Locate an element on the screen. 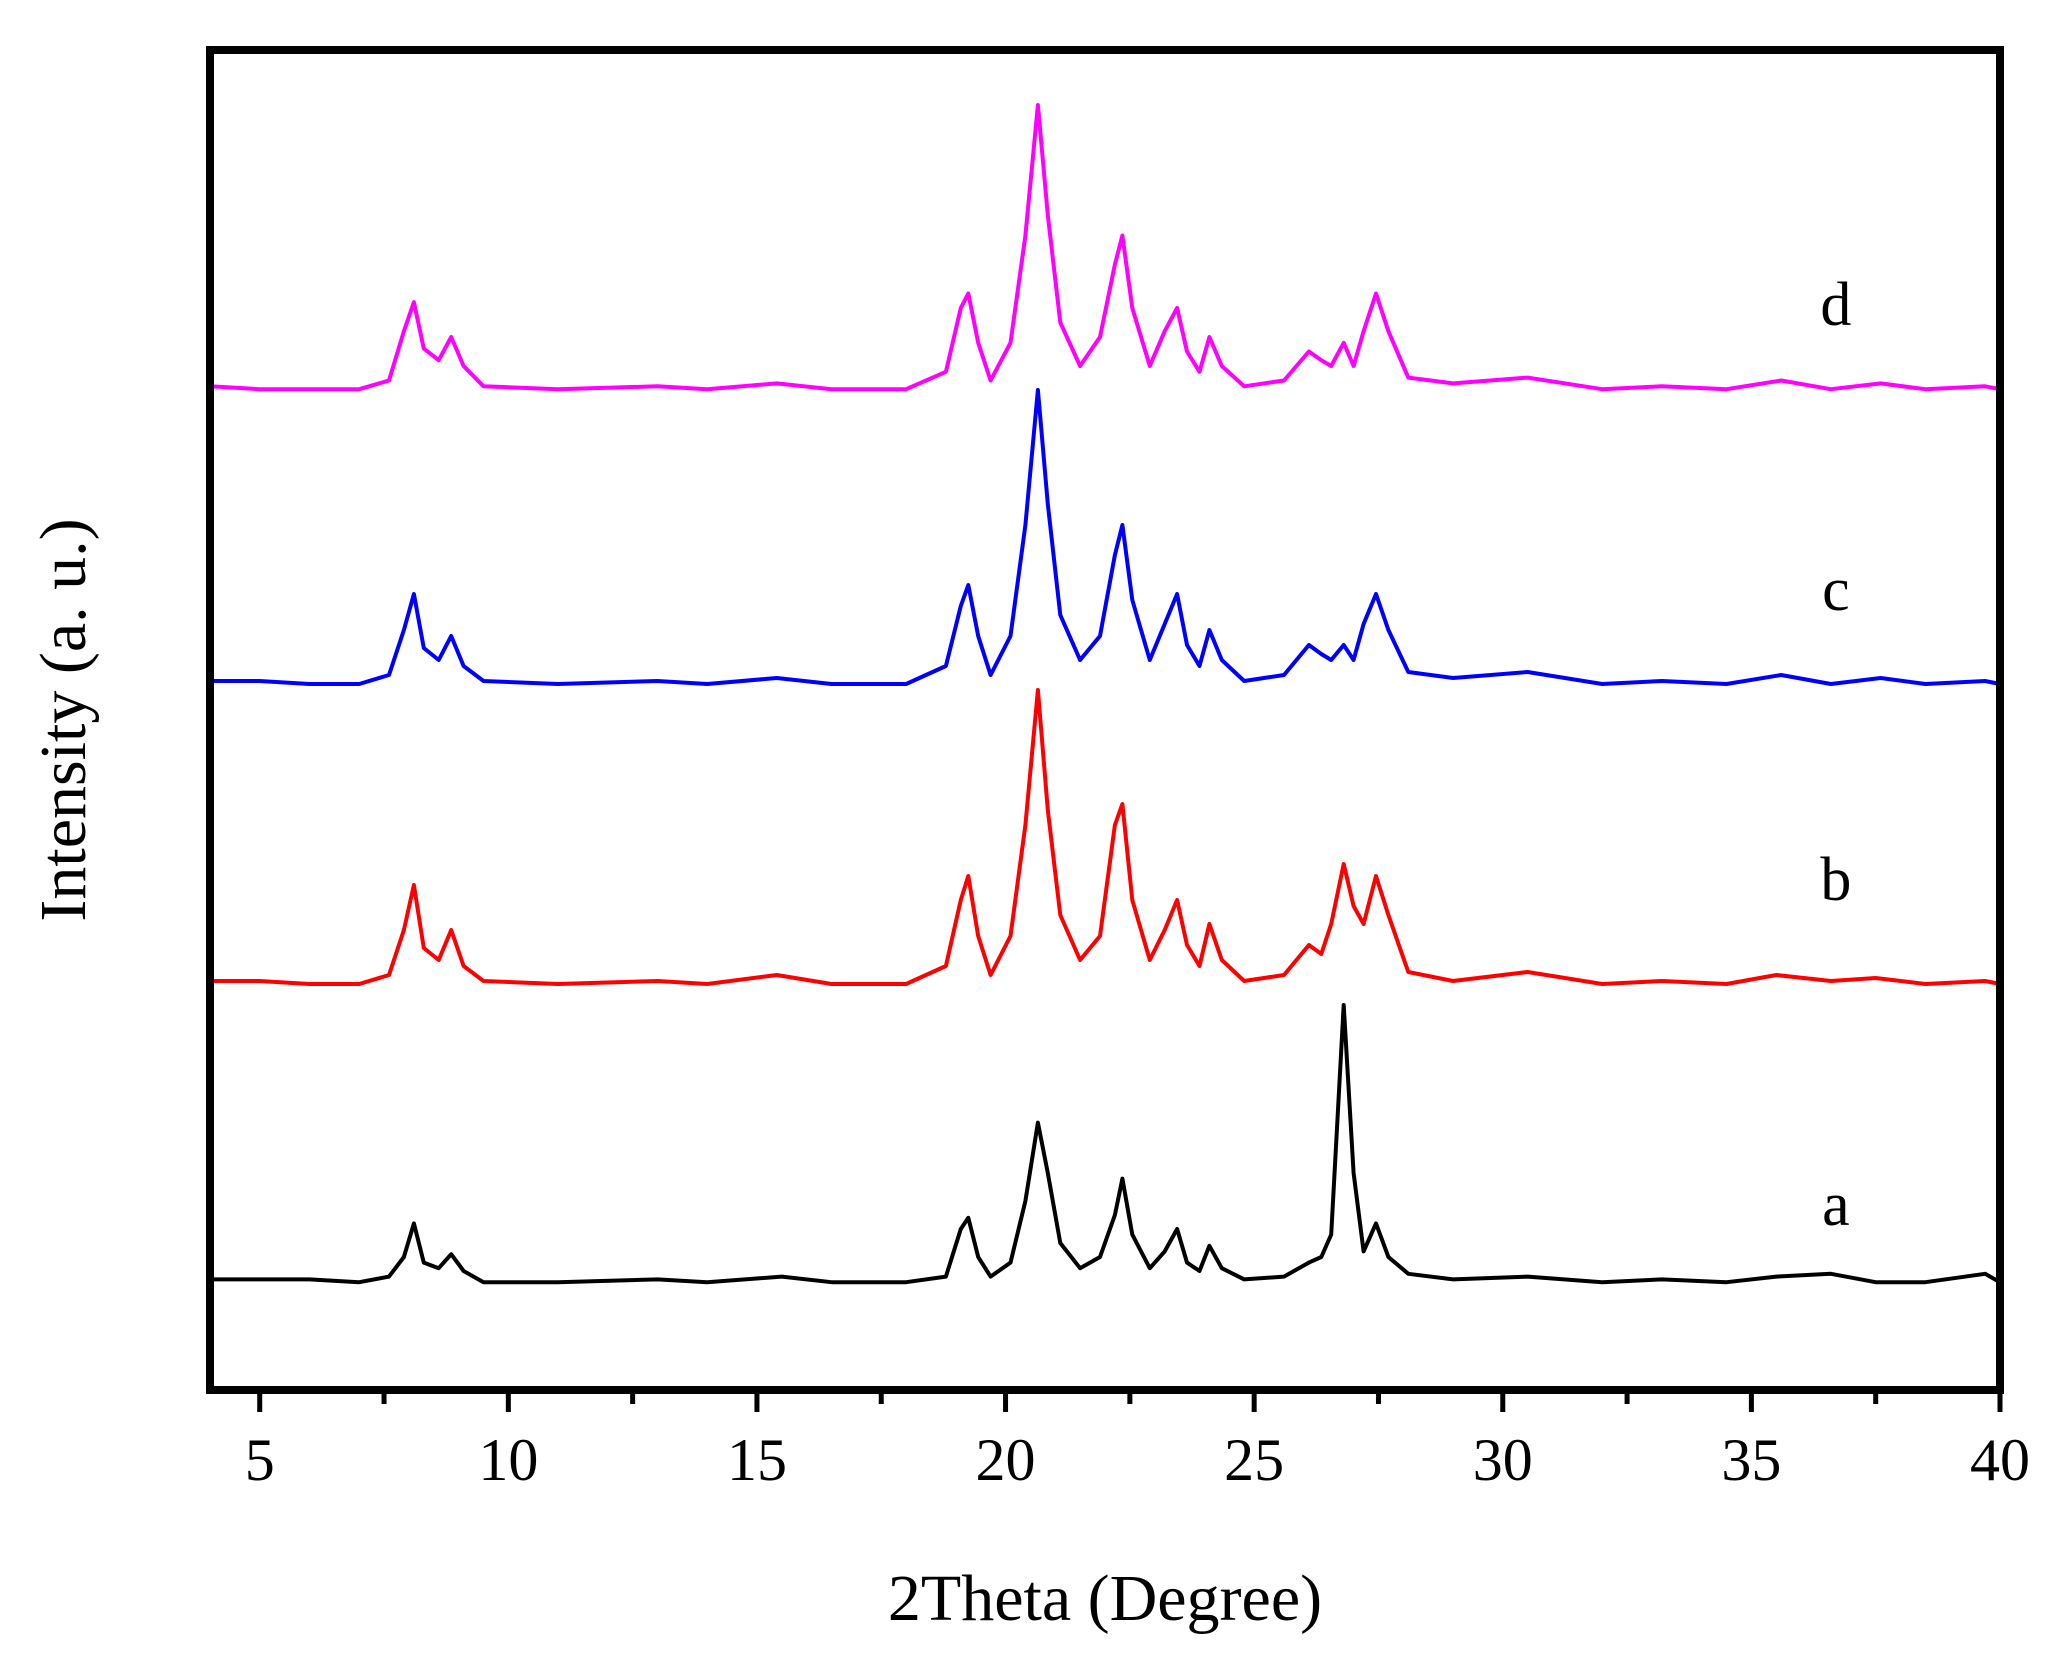 The image size is (2065, 1653). x-tick-label: 40 is located at coordinates (2000, 1460).